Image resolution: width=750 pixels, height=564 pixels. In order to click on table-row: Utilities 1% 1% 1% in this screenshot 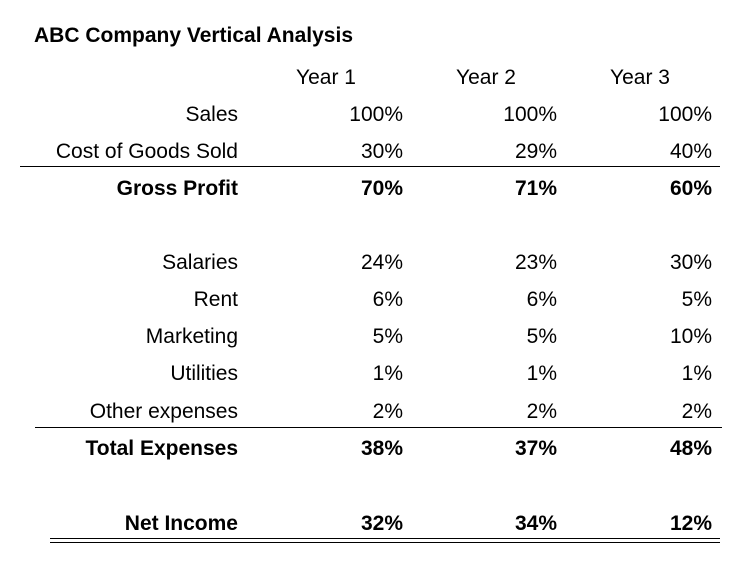, I will do `click(375, 374)`.